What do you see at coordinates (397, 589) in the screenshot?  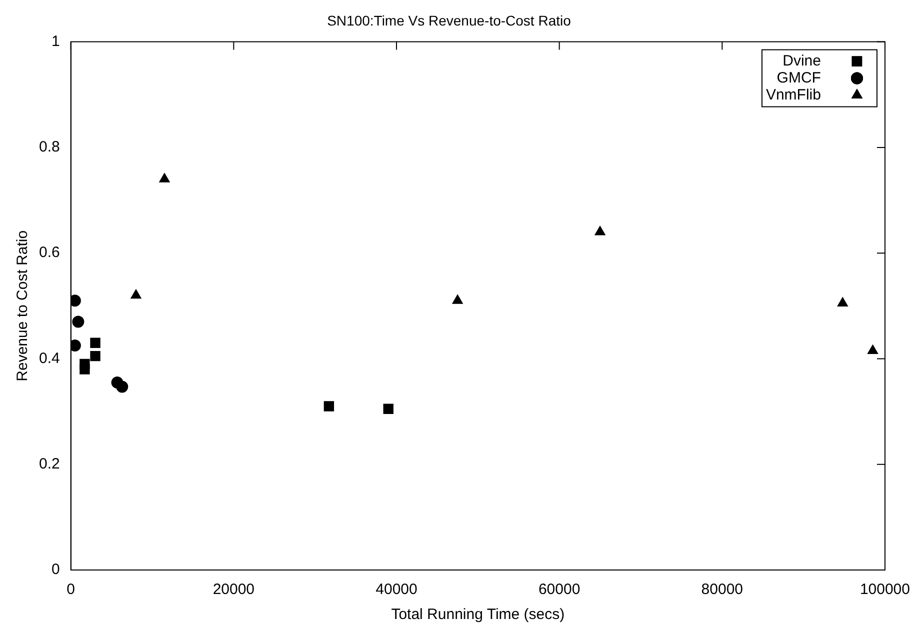 I see `x-tick-label: 40000` at bounding box center [397, 589].